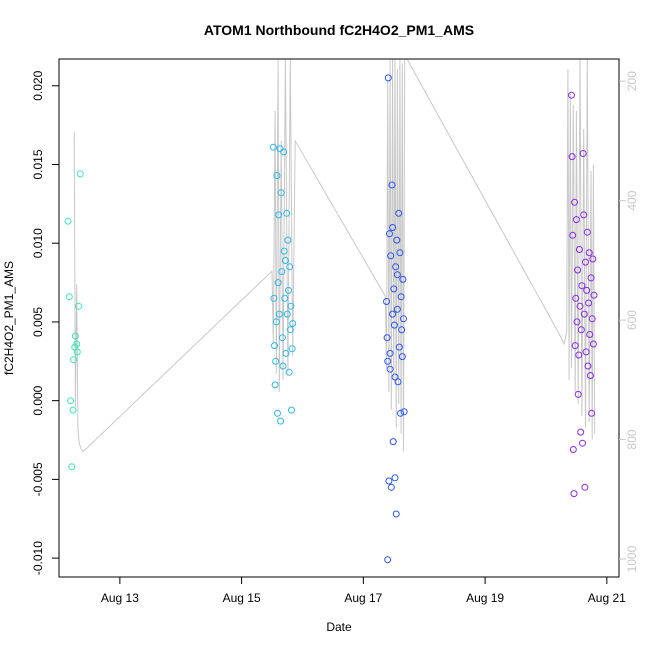 The height and width of the screenshot is (650, 650). I want to click on secondary-y-axis: 200 400 600 800 1000, so click(629, 321).